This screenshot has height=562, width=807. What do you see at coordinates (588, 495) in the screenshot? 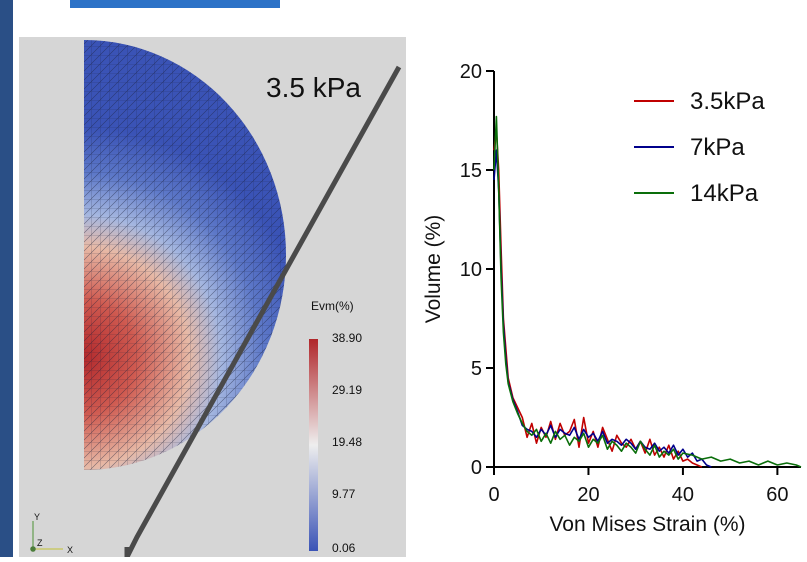
I see `x-tick-label: 20` at bounding box center [588, 495].